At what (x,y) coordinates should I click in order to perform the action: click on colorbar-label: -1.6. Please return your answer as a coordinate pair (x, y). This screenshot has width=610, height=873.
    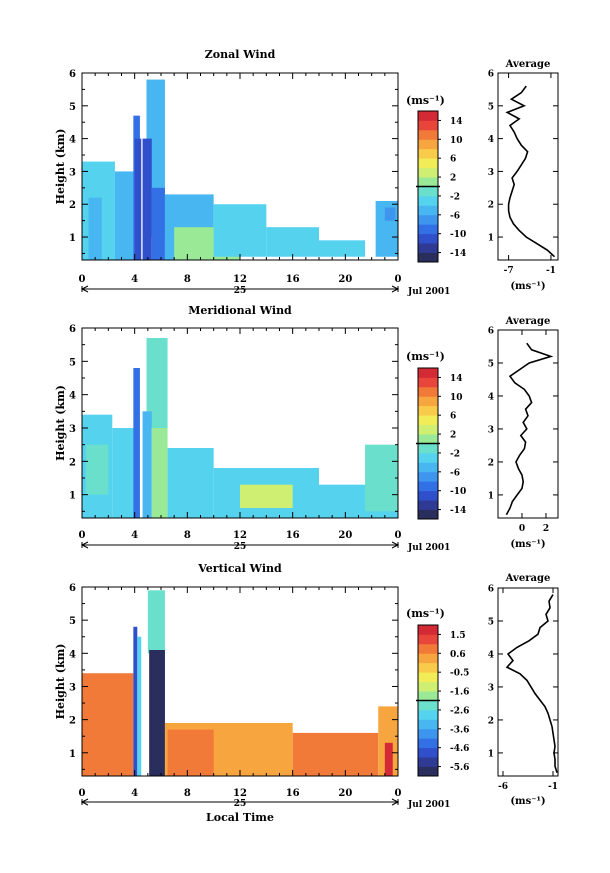
    Looking at the image, I should click on (459, 693).